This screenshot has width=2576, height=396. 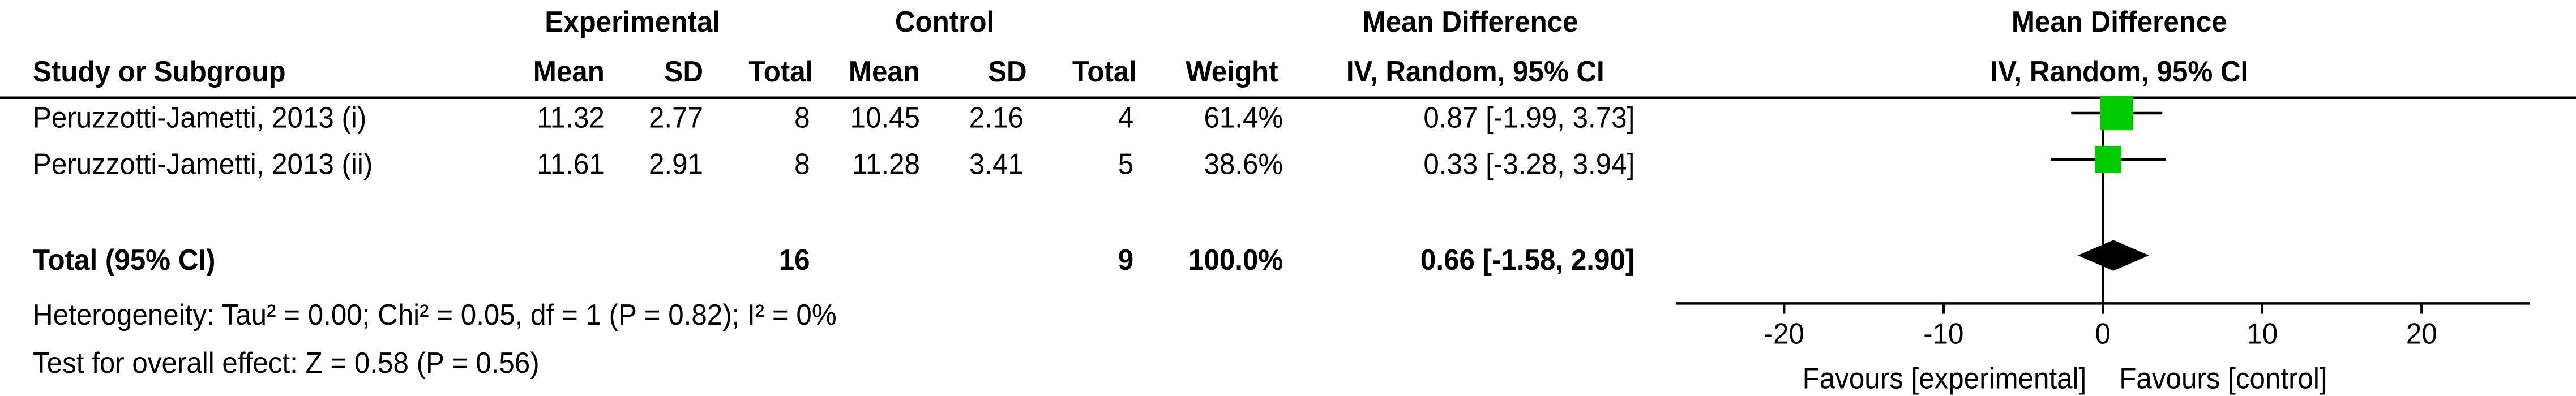 What do you see at coordinates (1784, 334) in the screenshot?
I see `x-tick-label: -20` at bounding box center [1784, 334].